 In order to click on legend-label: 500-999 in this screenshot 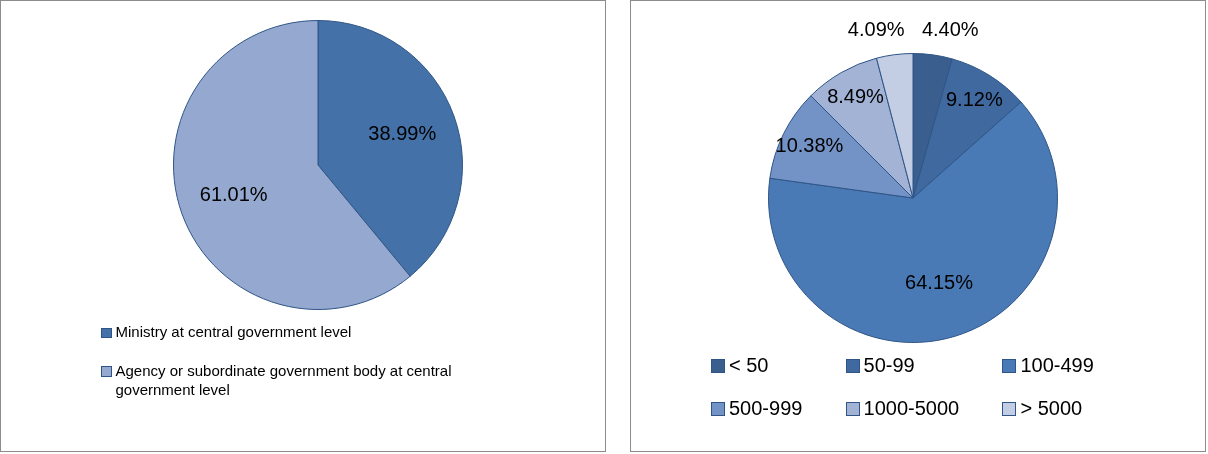, I will do `click(766, 408)`.